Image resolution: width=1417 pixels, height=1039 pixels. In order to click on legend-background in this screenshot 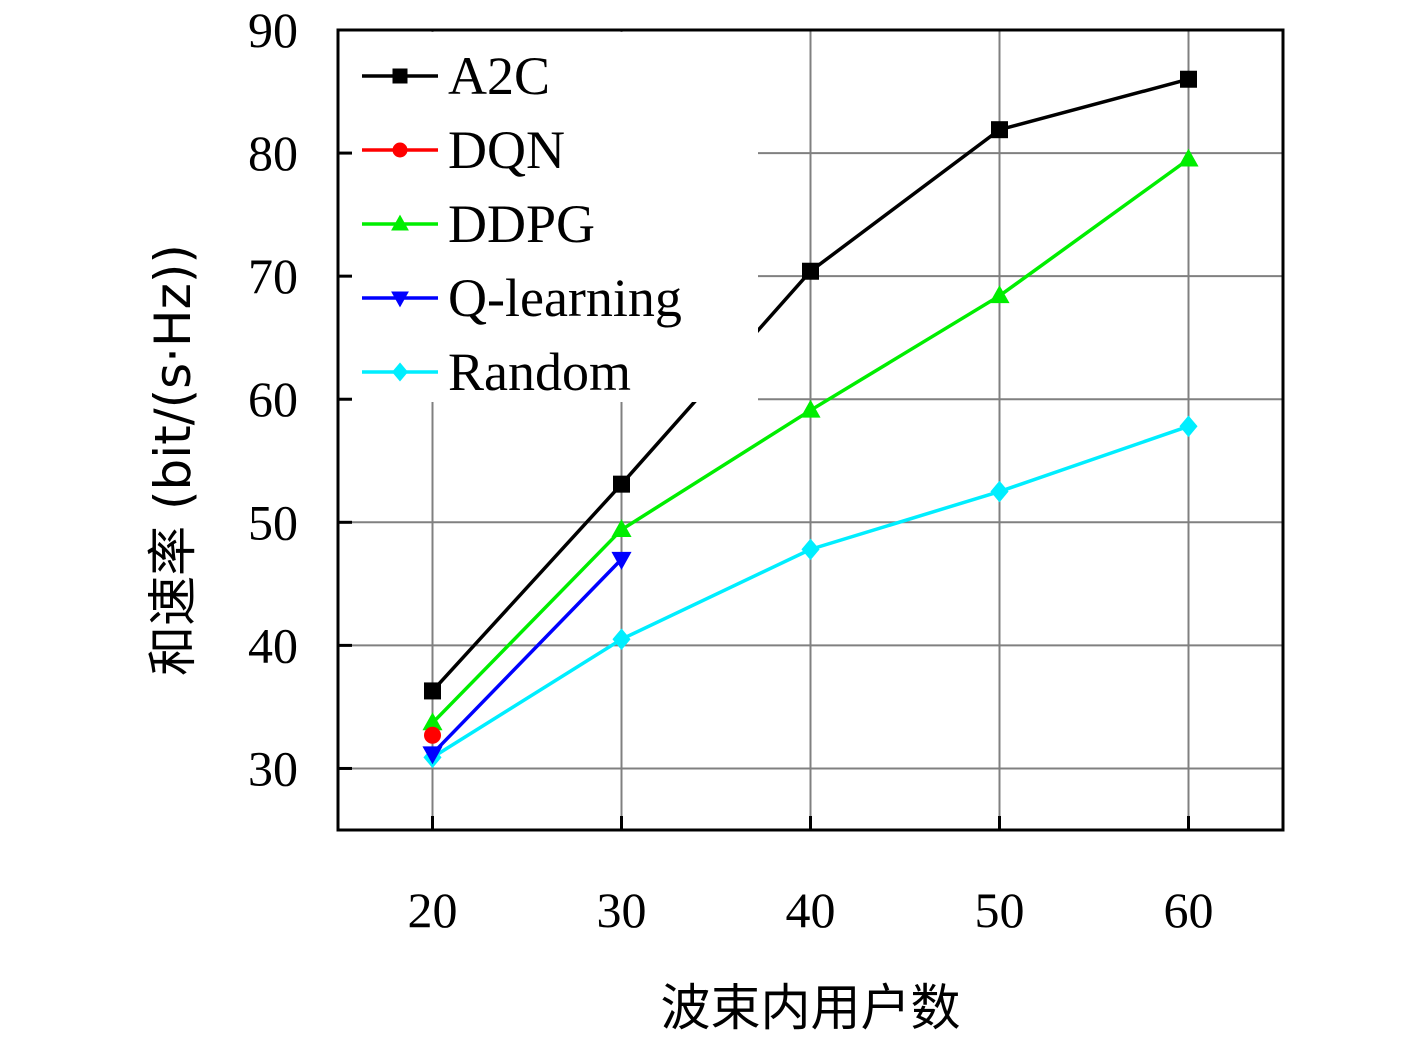, I will do `click(549, 217)`.